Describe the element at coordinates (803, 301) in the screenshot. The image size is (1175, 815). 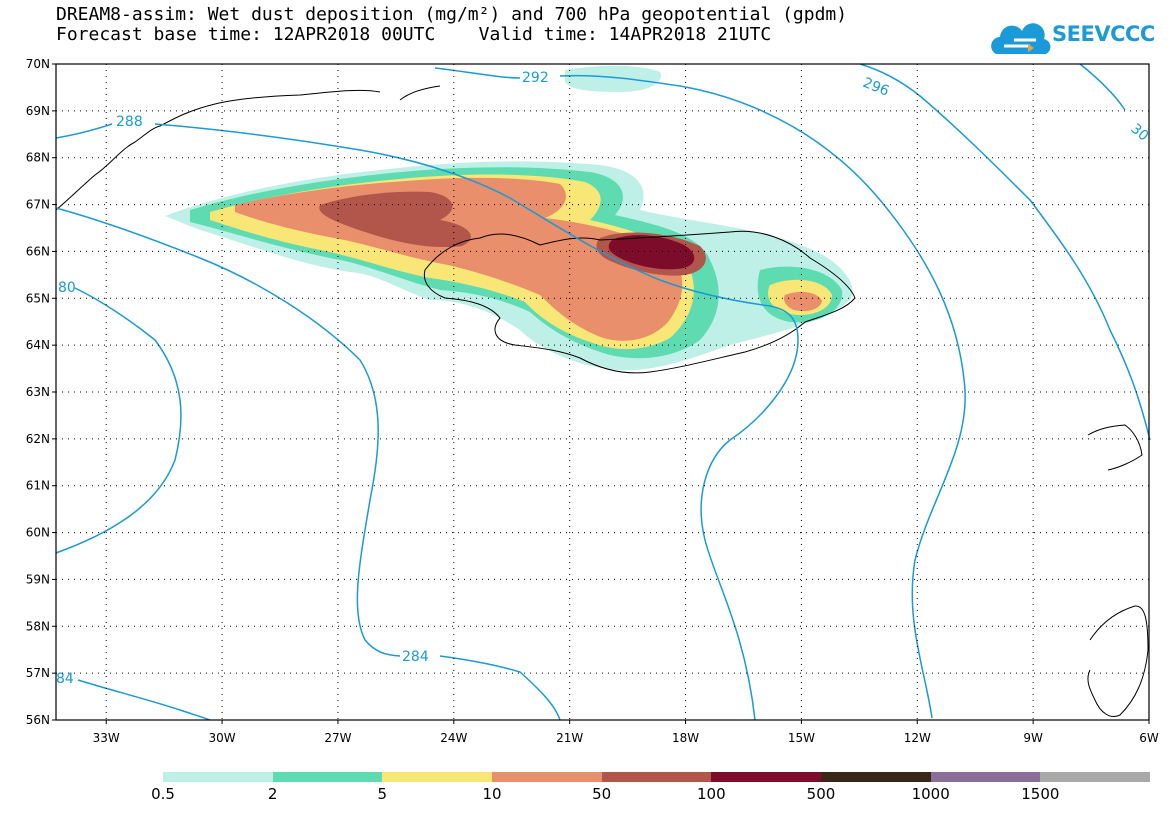
I see `deposition-band-10-east` at that location.